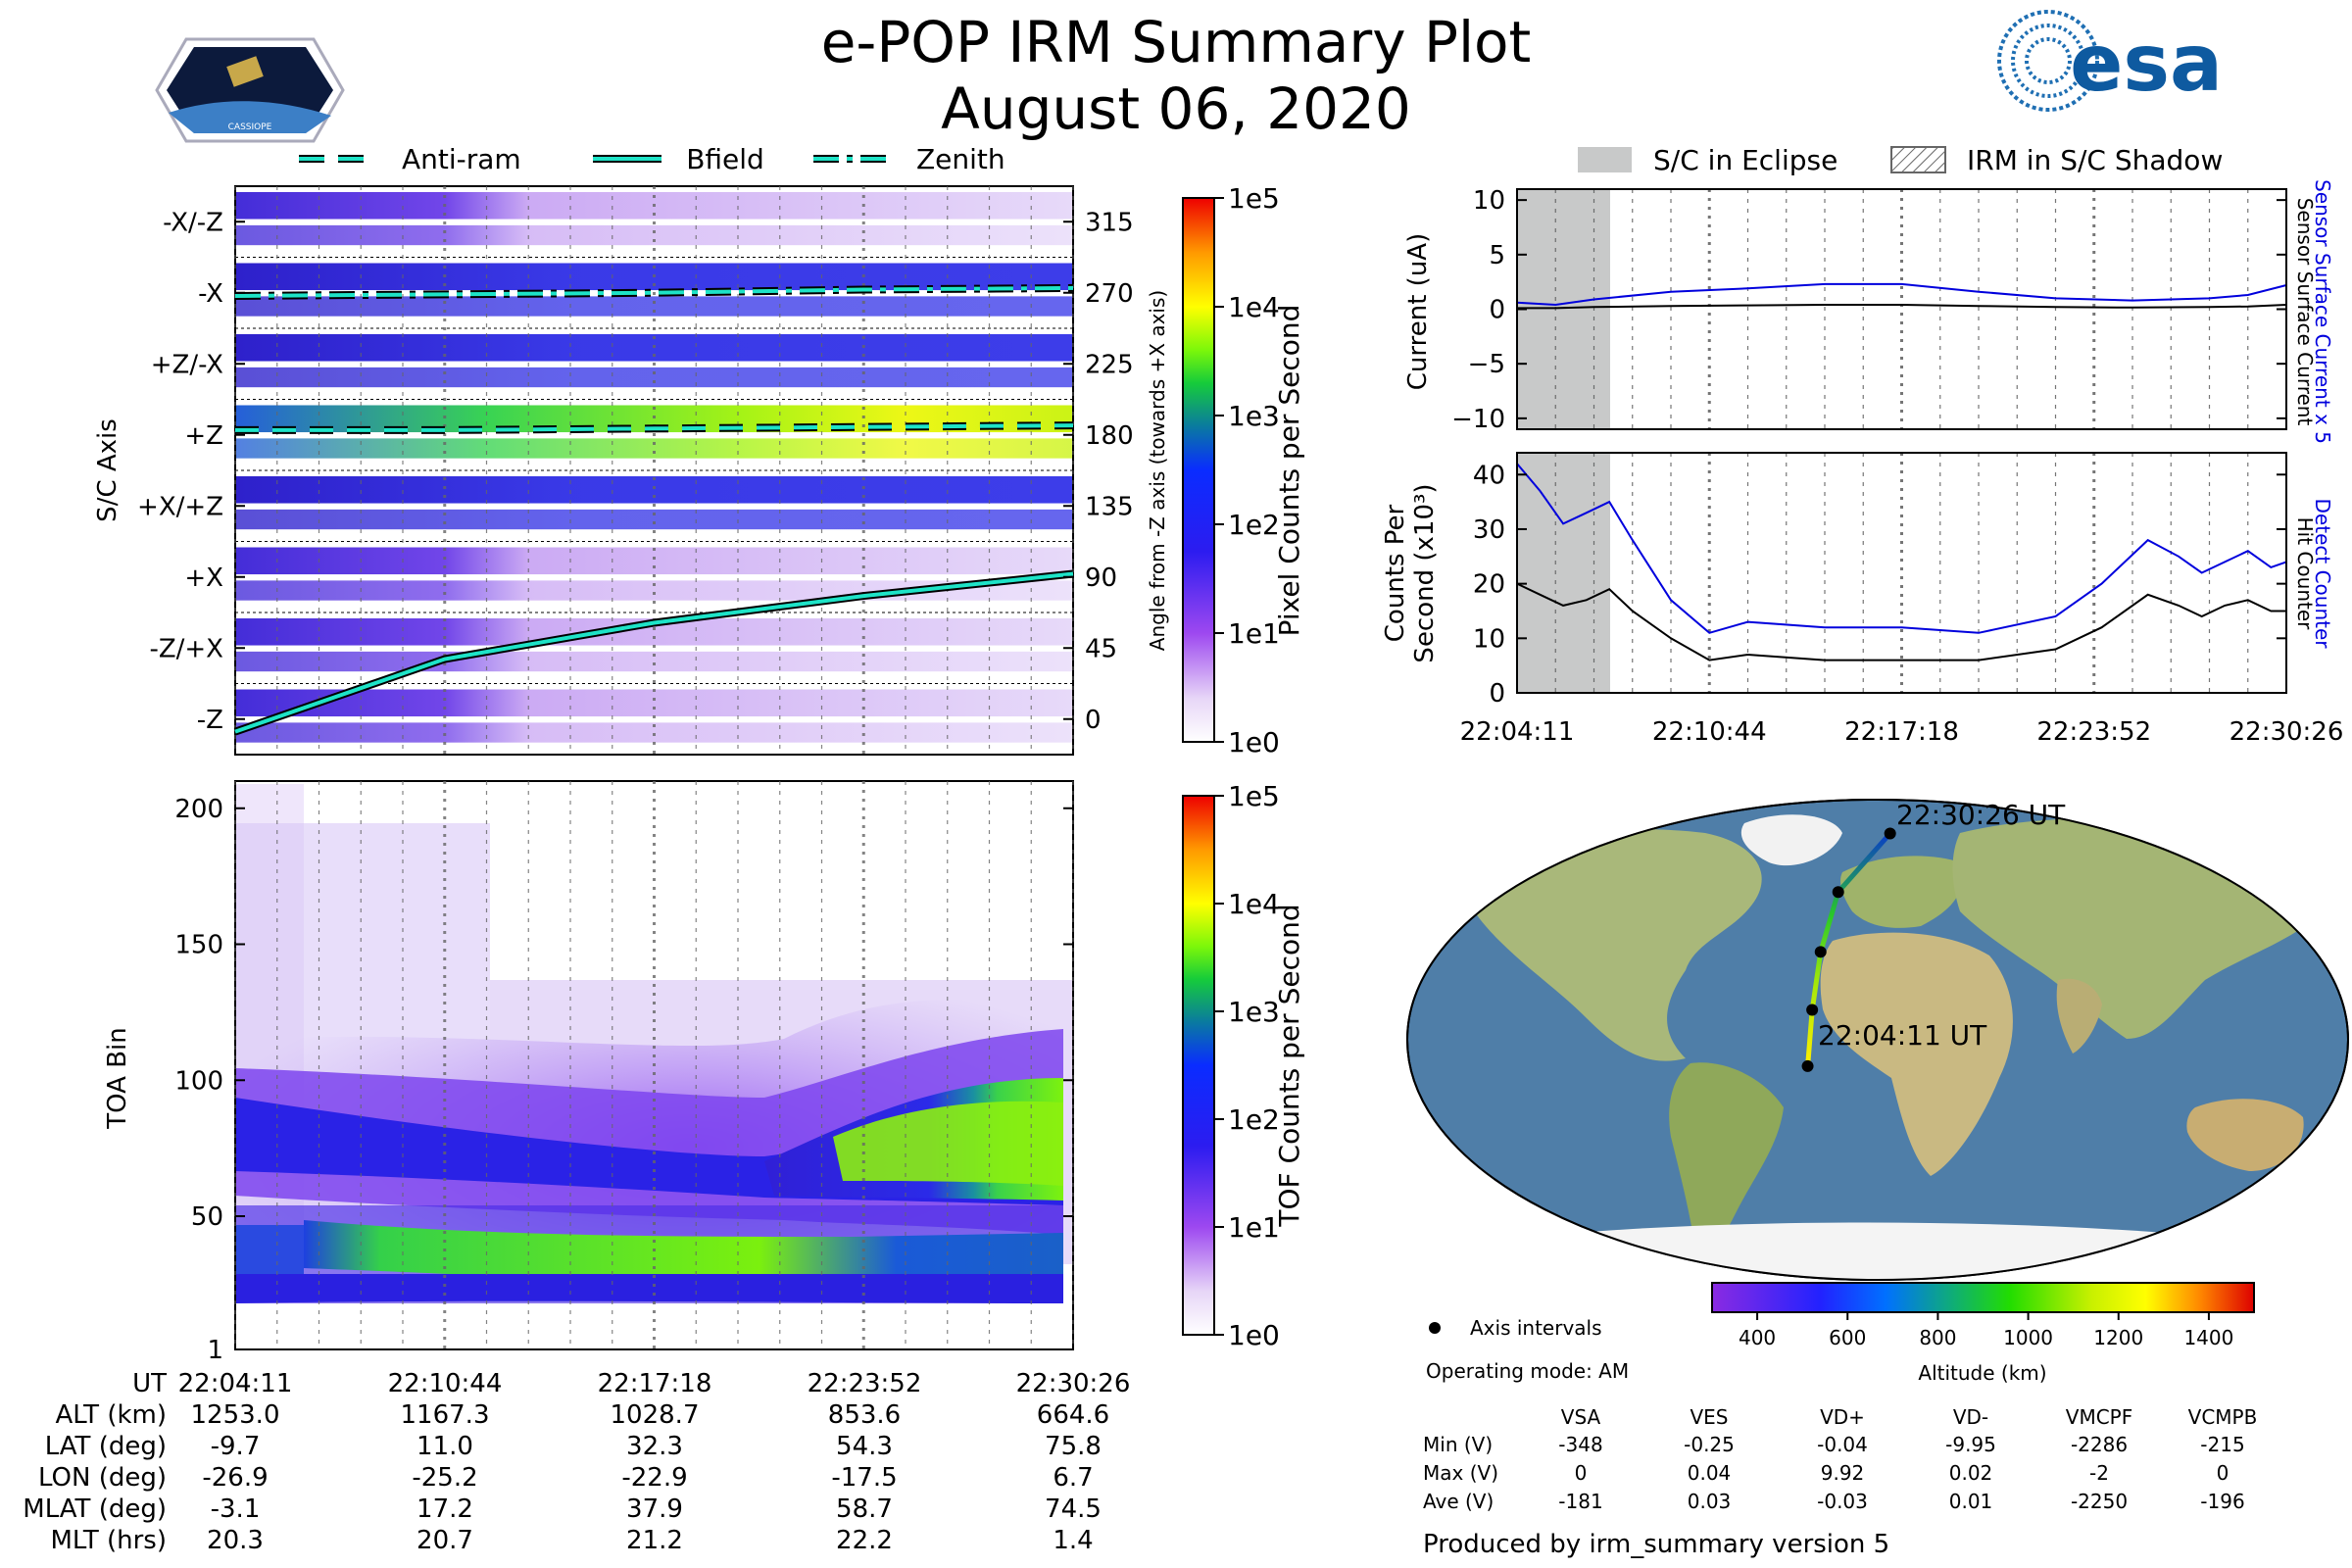 The width and height of the screenshot is (2352, 1568). I want to click on ytick-label: 0, so click(1497, 310).